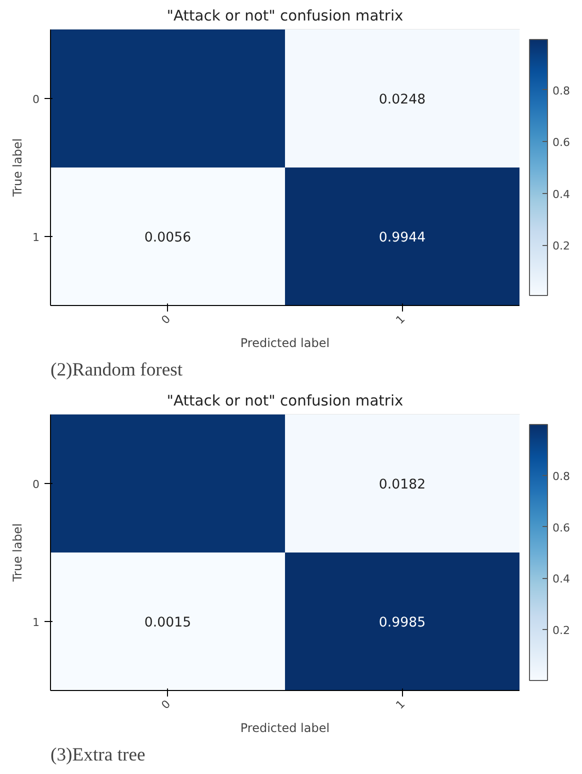 This screenshot has width=582, height=774. What do you see at coordinates (168, 238) in the screenshot?
I see `data-label: 0.0056` at bounding box center [168, 238].